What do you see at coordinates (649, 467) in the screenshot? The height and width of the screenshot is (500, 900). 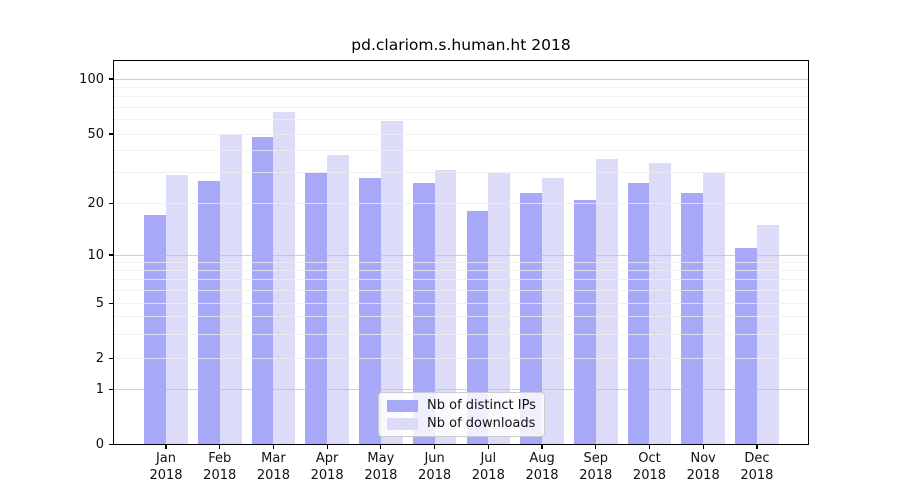 I see `x-tick-label: Oct 2018` at bounding box center [649, 467].